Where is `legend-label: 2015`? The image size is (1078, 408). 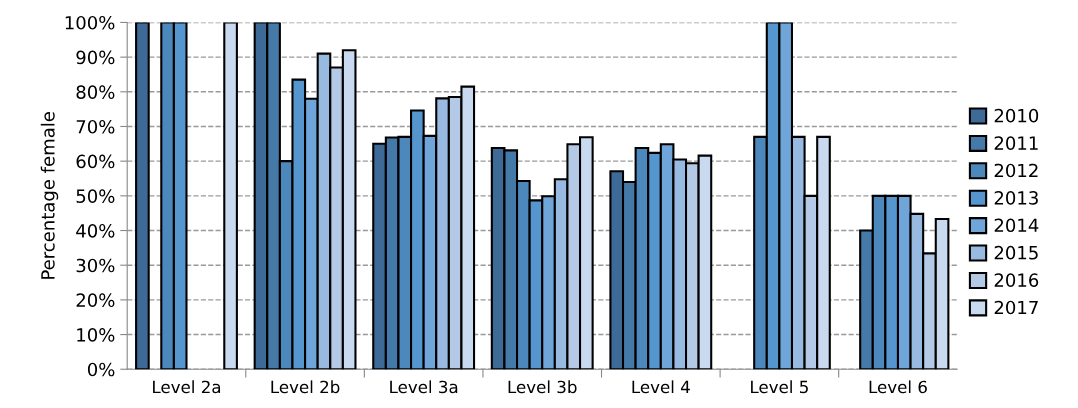
legend-label: 2015 is located at coordinates (1016, 252).